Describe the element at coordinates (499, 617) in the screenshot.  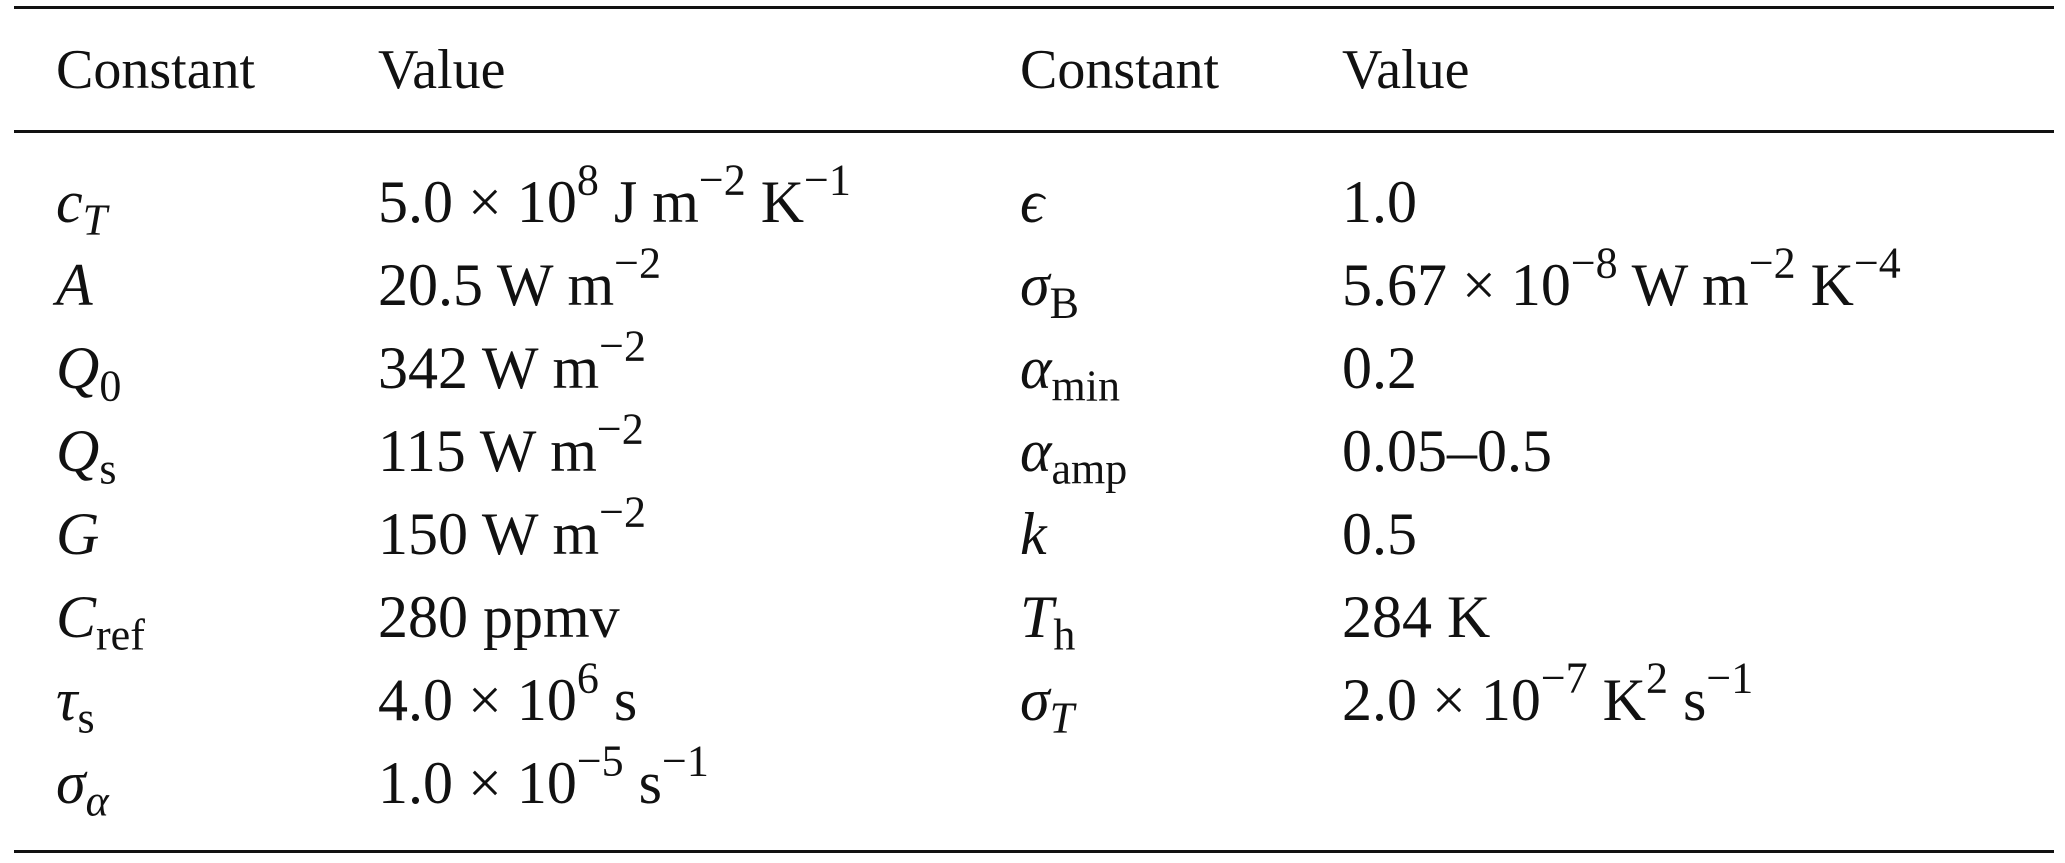
I see `constant-value-C-ref: 280 ppmv` at that location.